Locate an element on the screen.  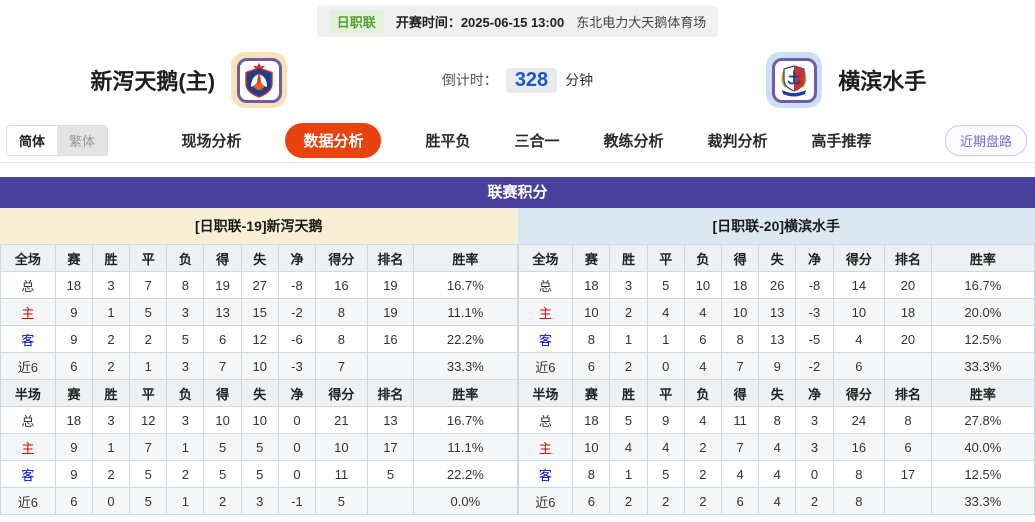
language-toggle: 简体 繁体 is located at coordinates (57, 140).